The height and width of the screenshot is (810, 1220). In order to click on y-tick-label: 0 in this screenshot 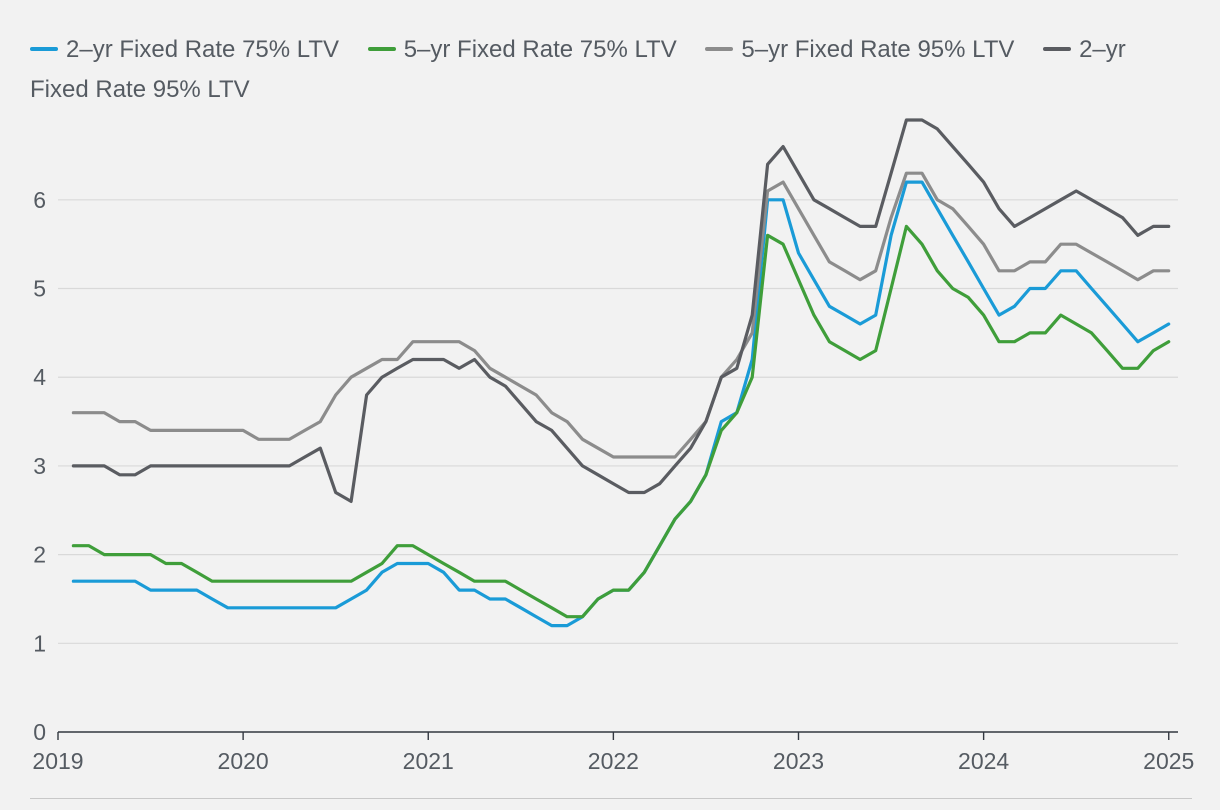, I will do `click(39, 732)`.